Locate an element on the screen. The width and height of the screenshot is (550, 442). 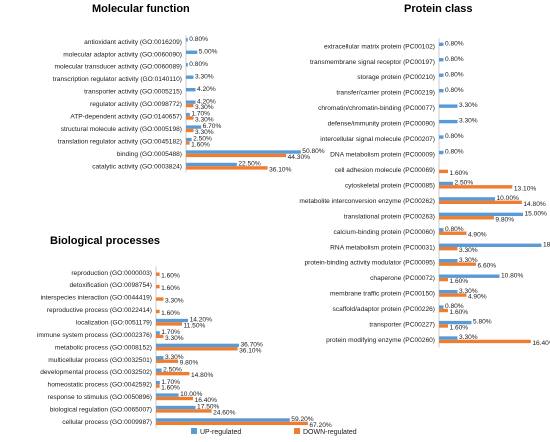
pc-category-label: extracellular matrix protein (PC00102) is located at coordinates (379, 46).